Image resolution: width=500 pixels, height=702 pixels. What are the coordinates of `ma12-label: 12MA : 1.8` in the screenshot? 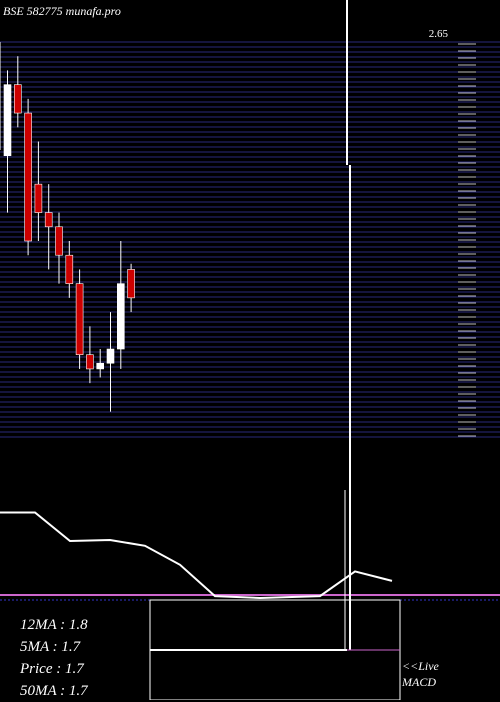 It's located at (54, 625).